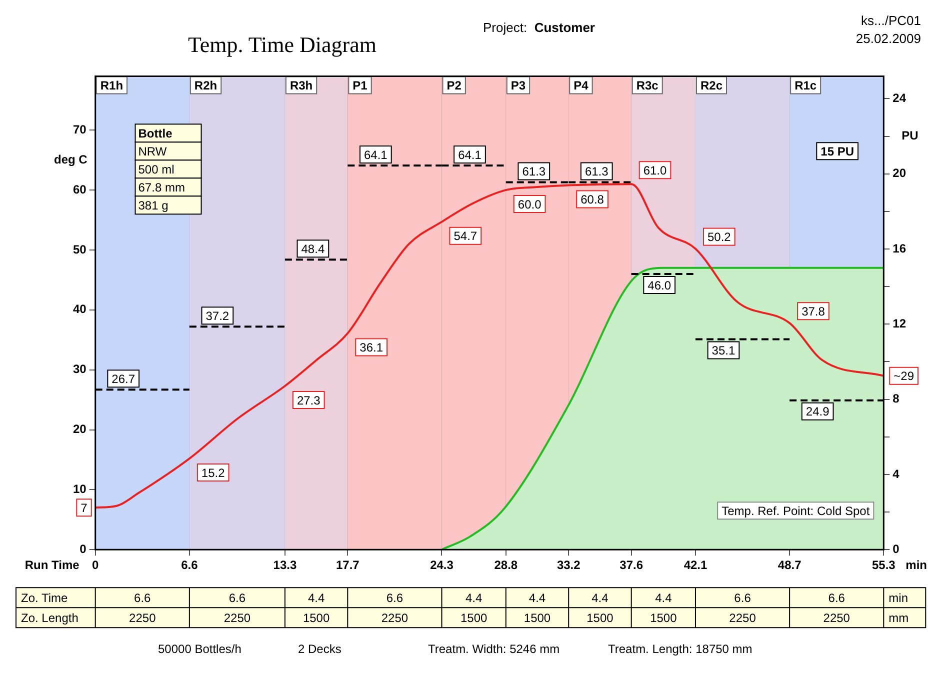 Image resolution: width=939 pixels, height=684 pixels. I want to click on band-label: R1c, so click(805, 85).